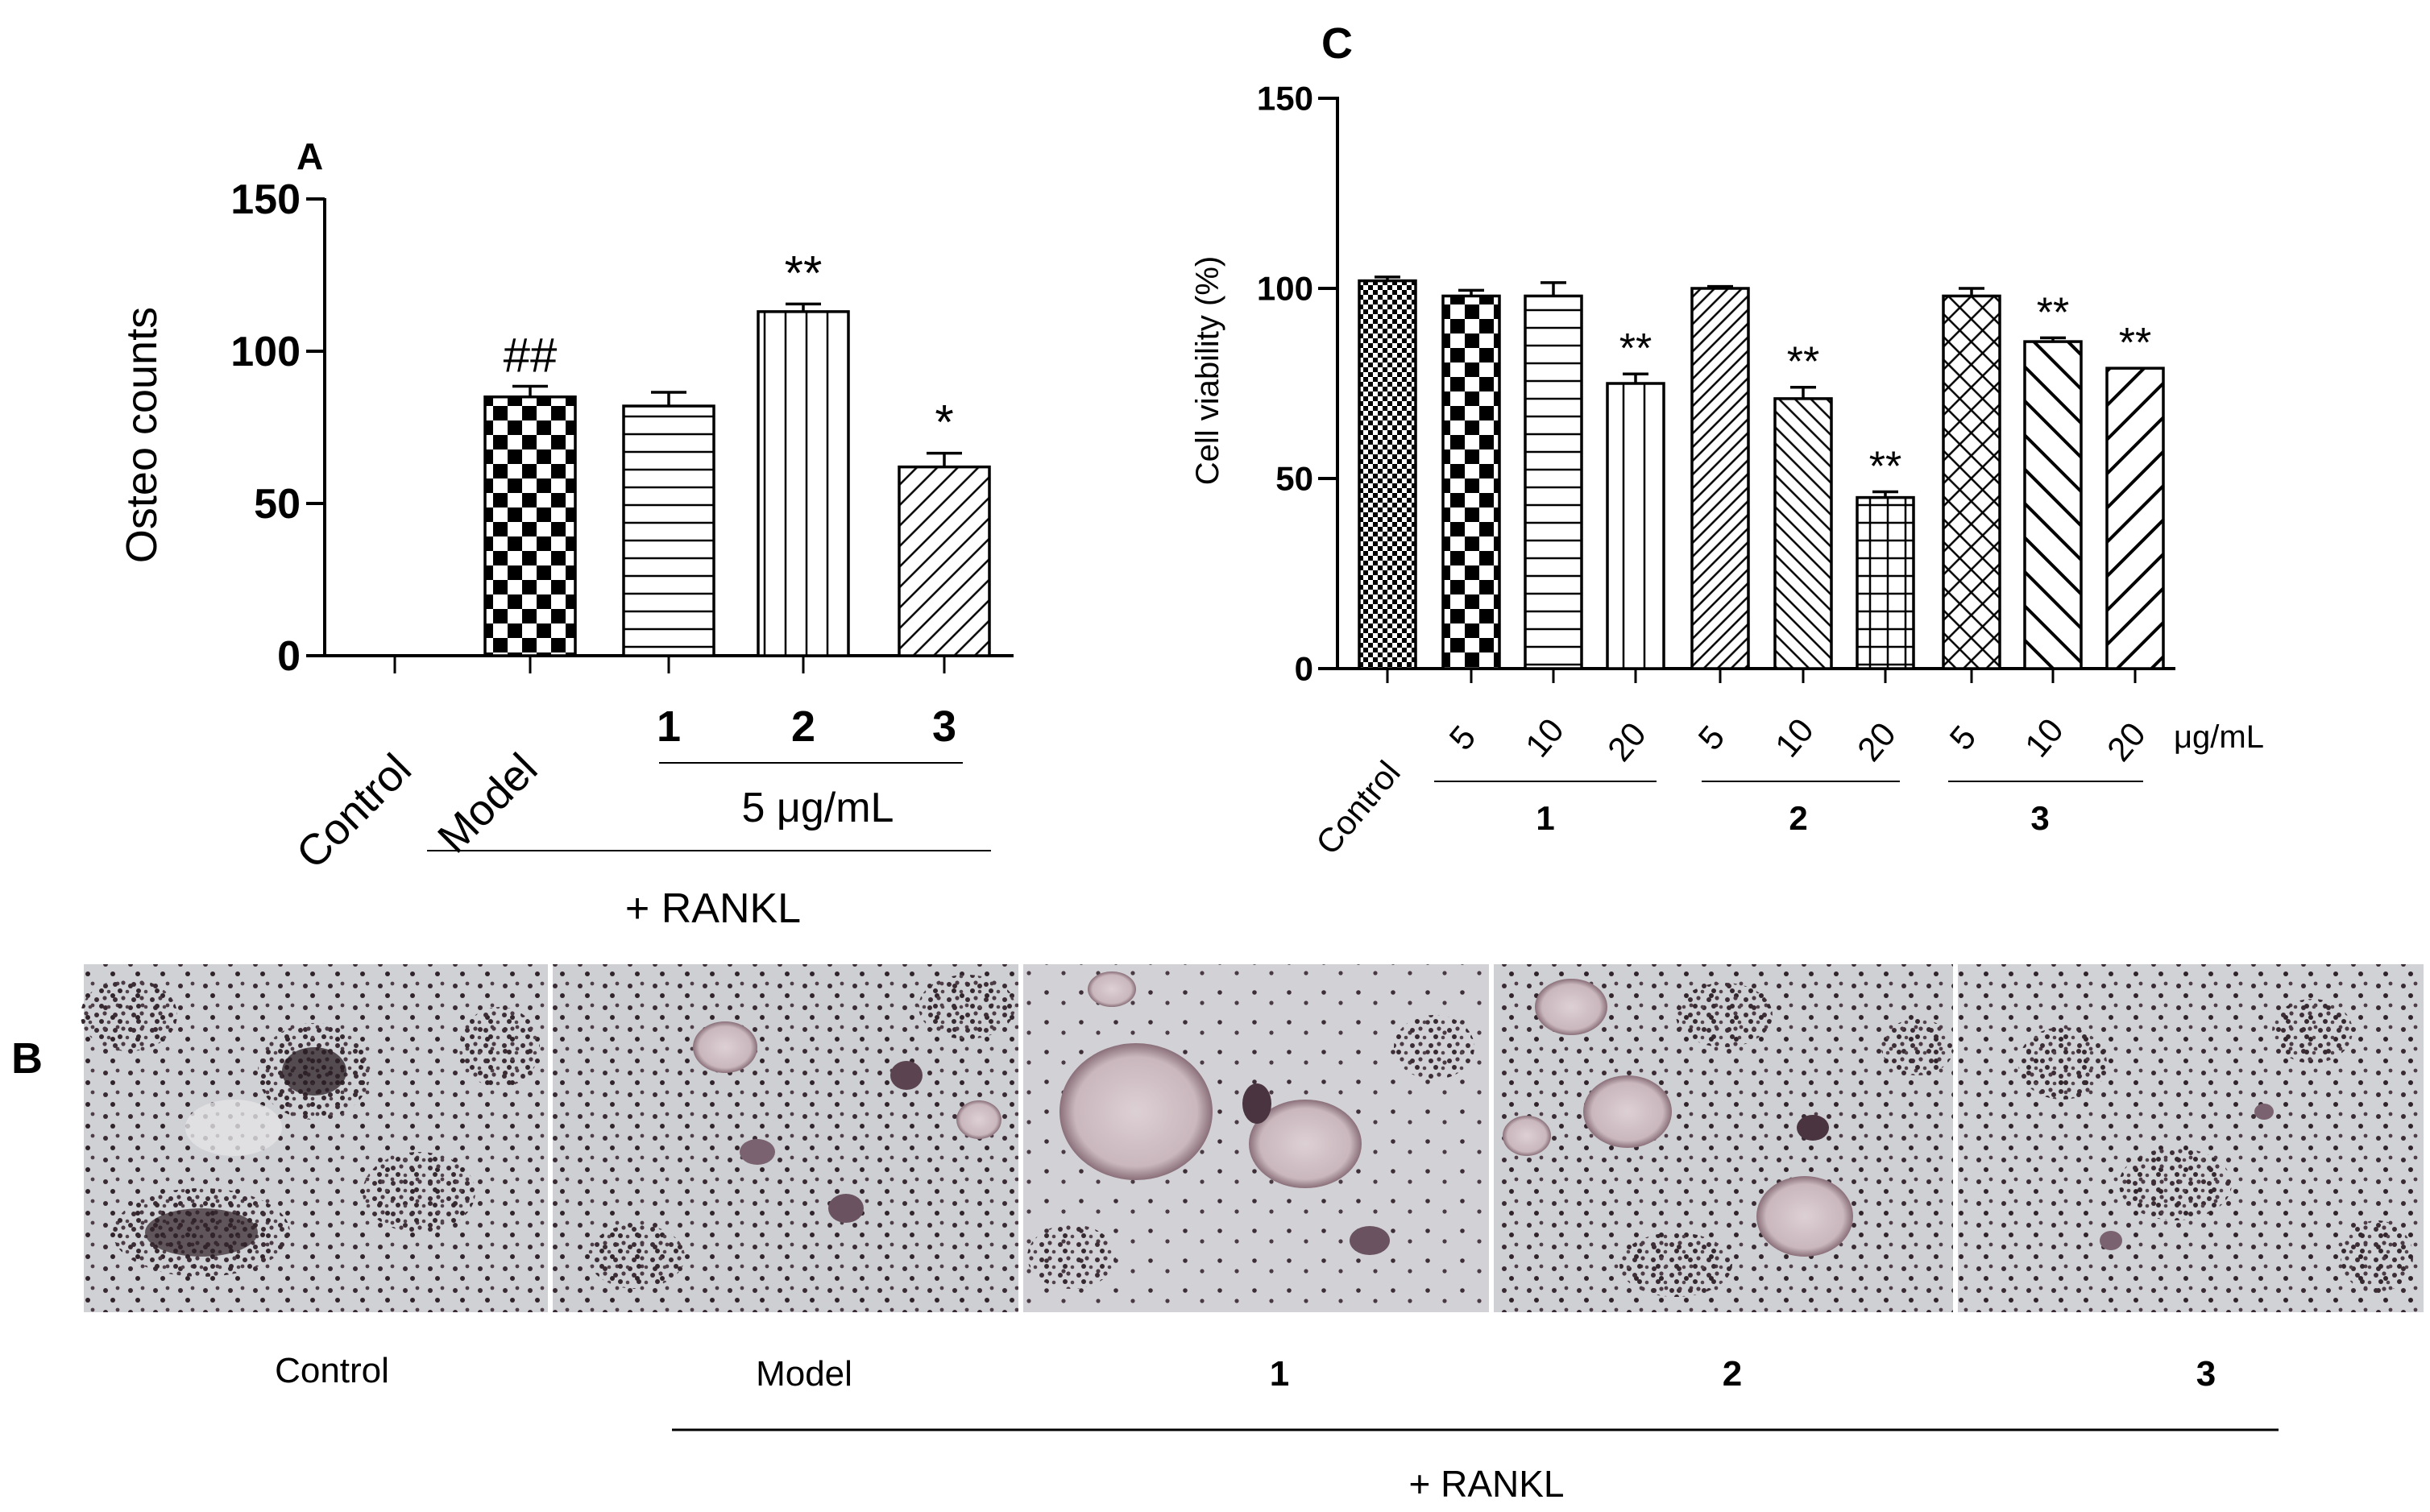 Image resolution: width=2430 pixels, height=1512 pixels. I want to click on panel-label-c: C, so click(1337, 44).